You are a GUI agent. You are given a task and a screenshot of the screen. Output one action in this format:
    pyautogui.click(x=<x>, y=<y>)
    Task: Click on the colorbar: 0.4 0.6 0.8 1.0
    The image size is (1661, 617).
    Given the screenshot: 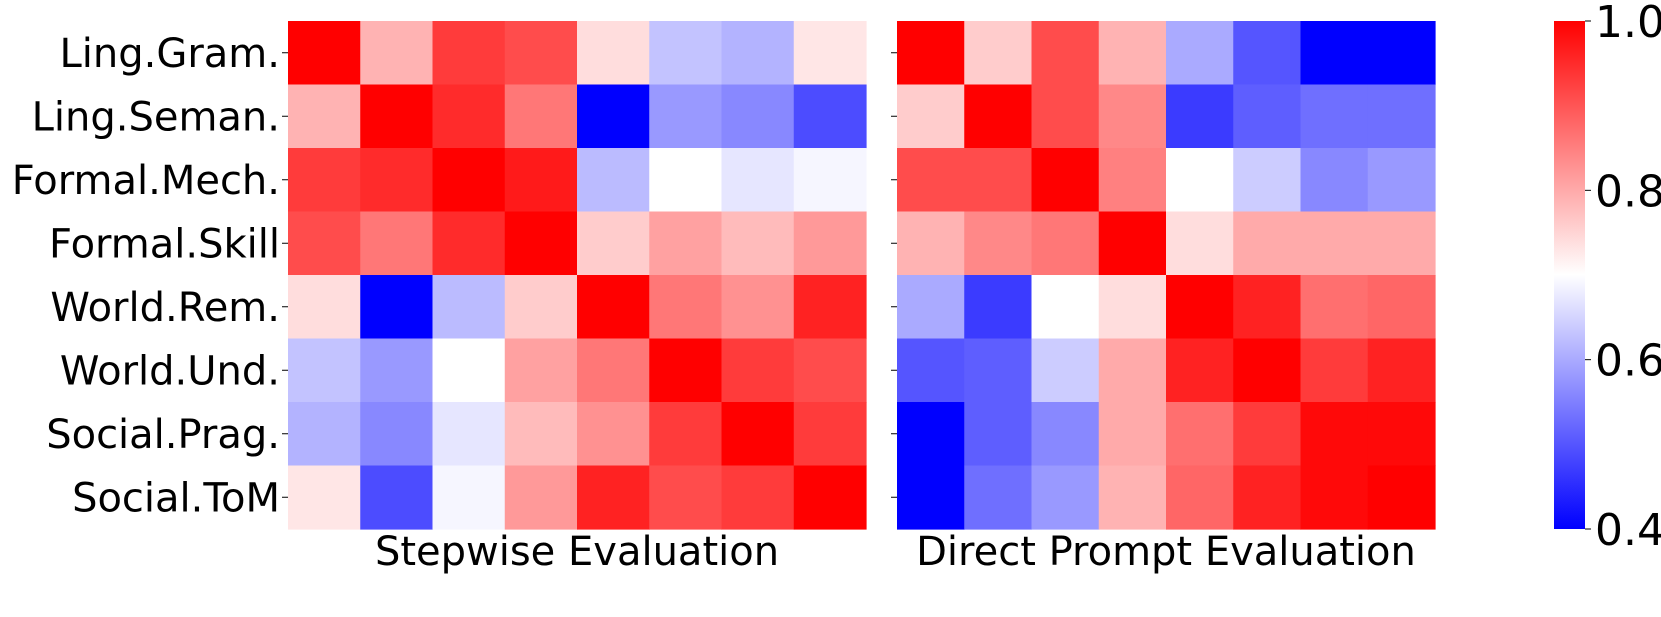 What is the action you would take?
    pyautogui.click(x=1607, y=278)
    